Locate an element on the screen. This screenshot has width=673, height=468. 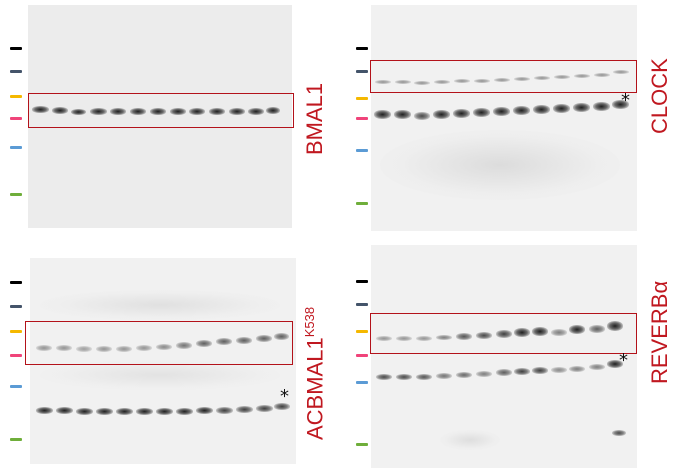
label-bmal1: BMAL1 is located at coordinates (314, 118).